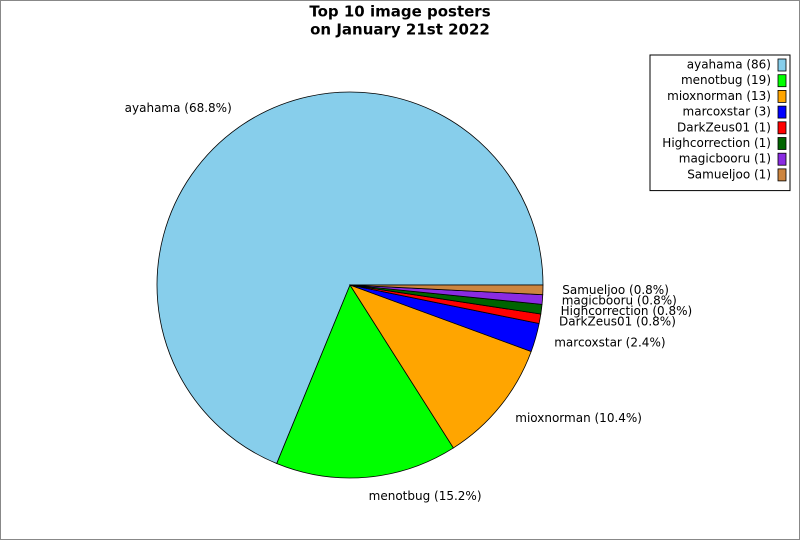 The width and height of the screenshot is (800, 540). Describe the element at coordinates (726, 80) in the screenshot. I see `legend-label: menotbug (19)` at that location.